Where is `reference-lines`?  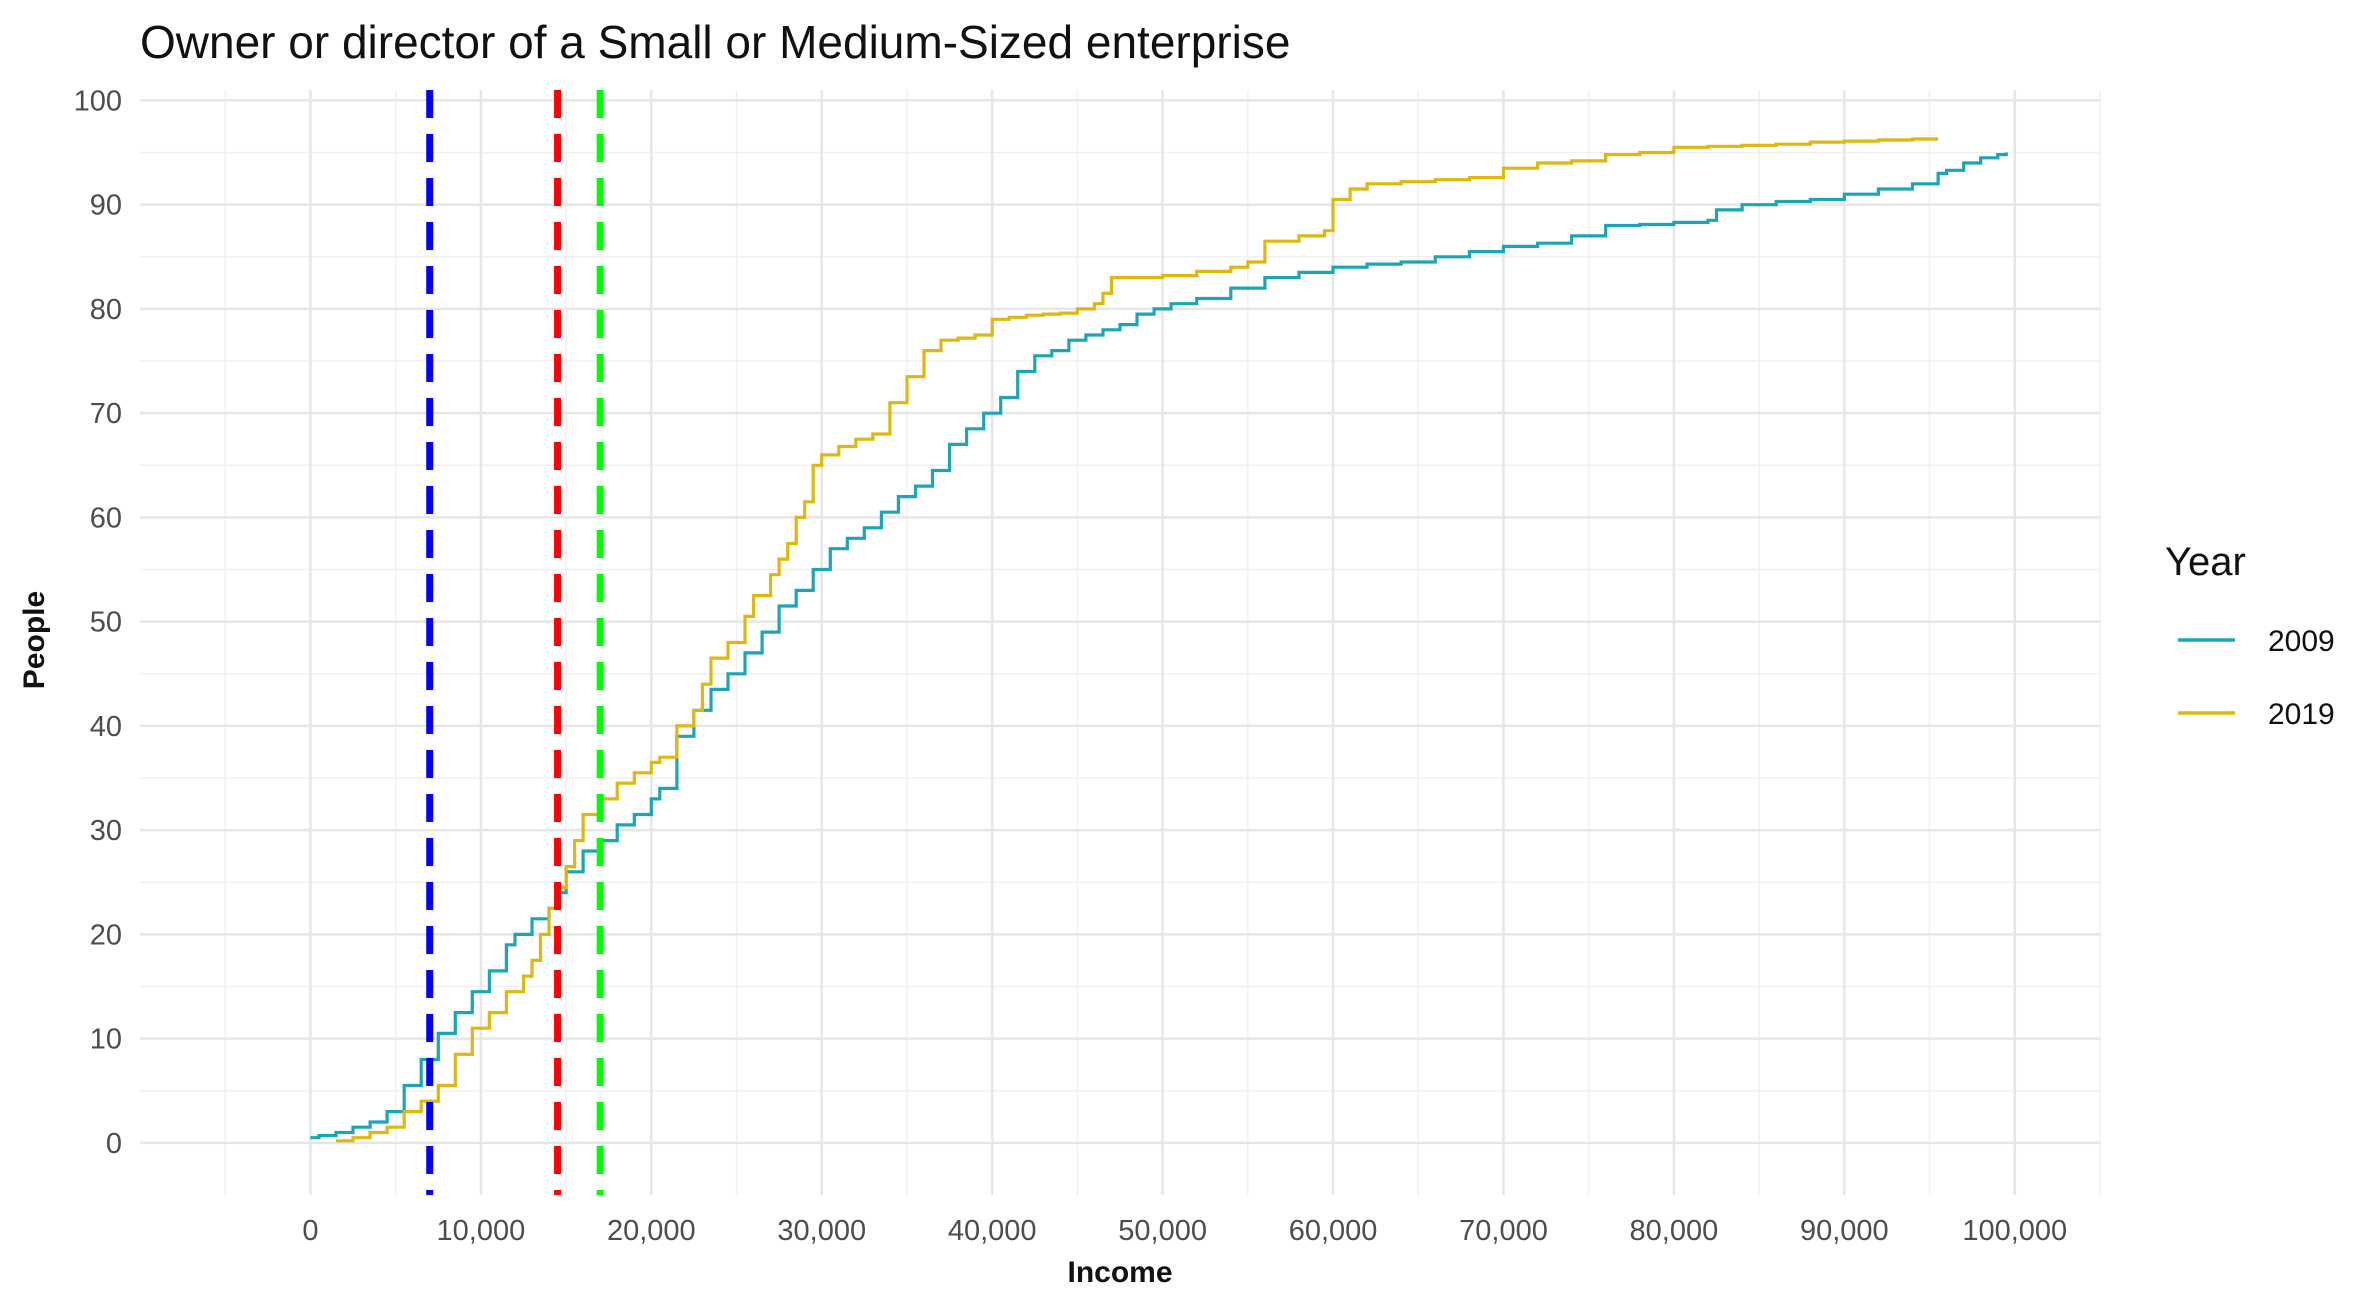
reference-lines is located at coordinates (515, 642).